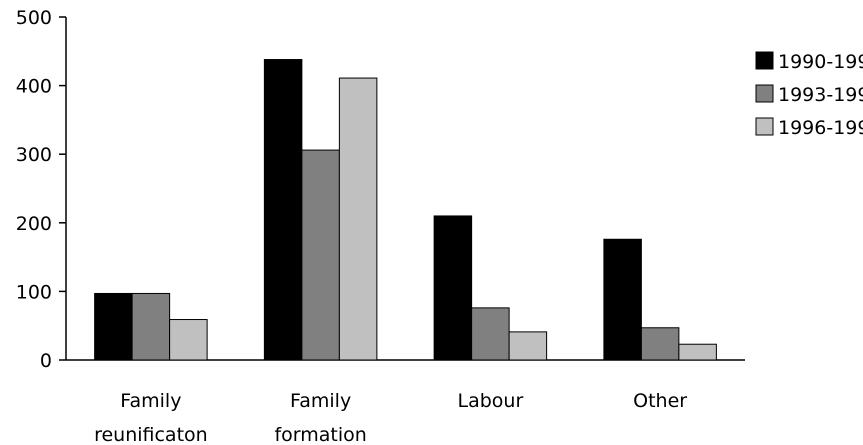 This screenshot has height=445, width=863. I want to click on legend-label: 1996-1998, so click(820, 128).